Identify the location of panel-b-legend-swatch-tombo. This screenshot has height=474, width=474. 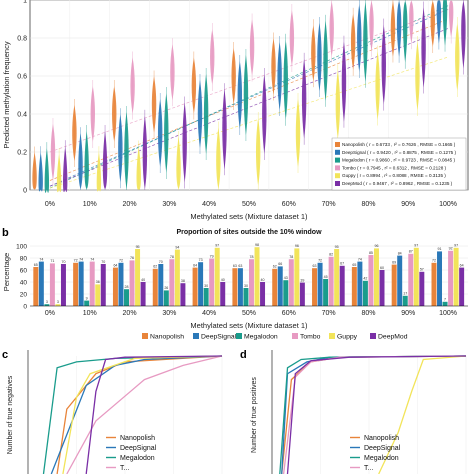
(295, 336).